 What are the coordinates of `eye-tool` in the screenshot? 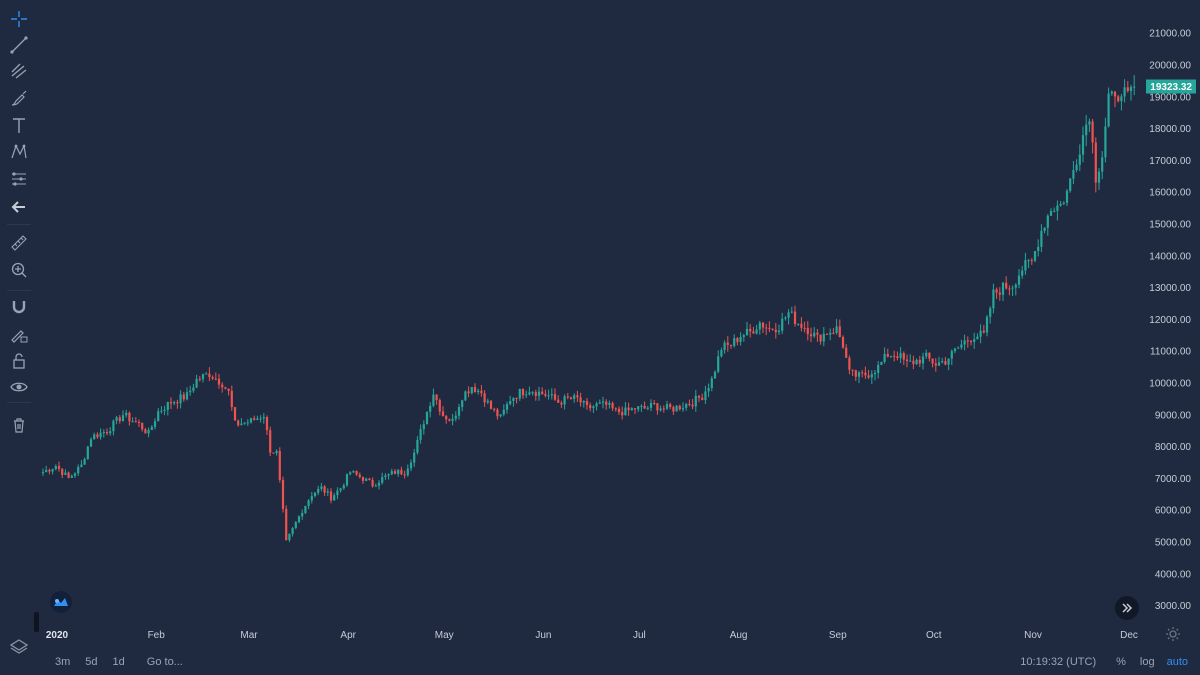 It's located at (19, 387).